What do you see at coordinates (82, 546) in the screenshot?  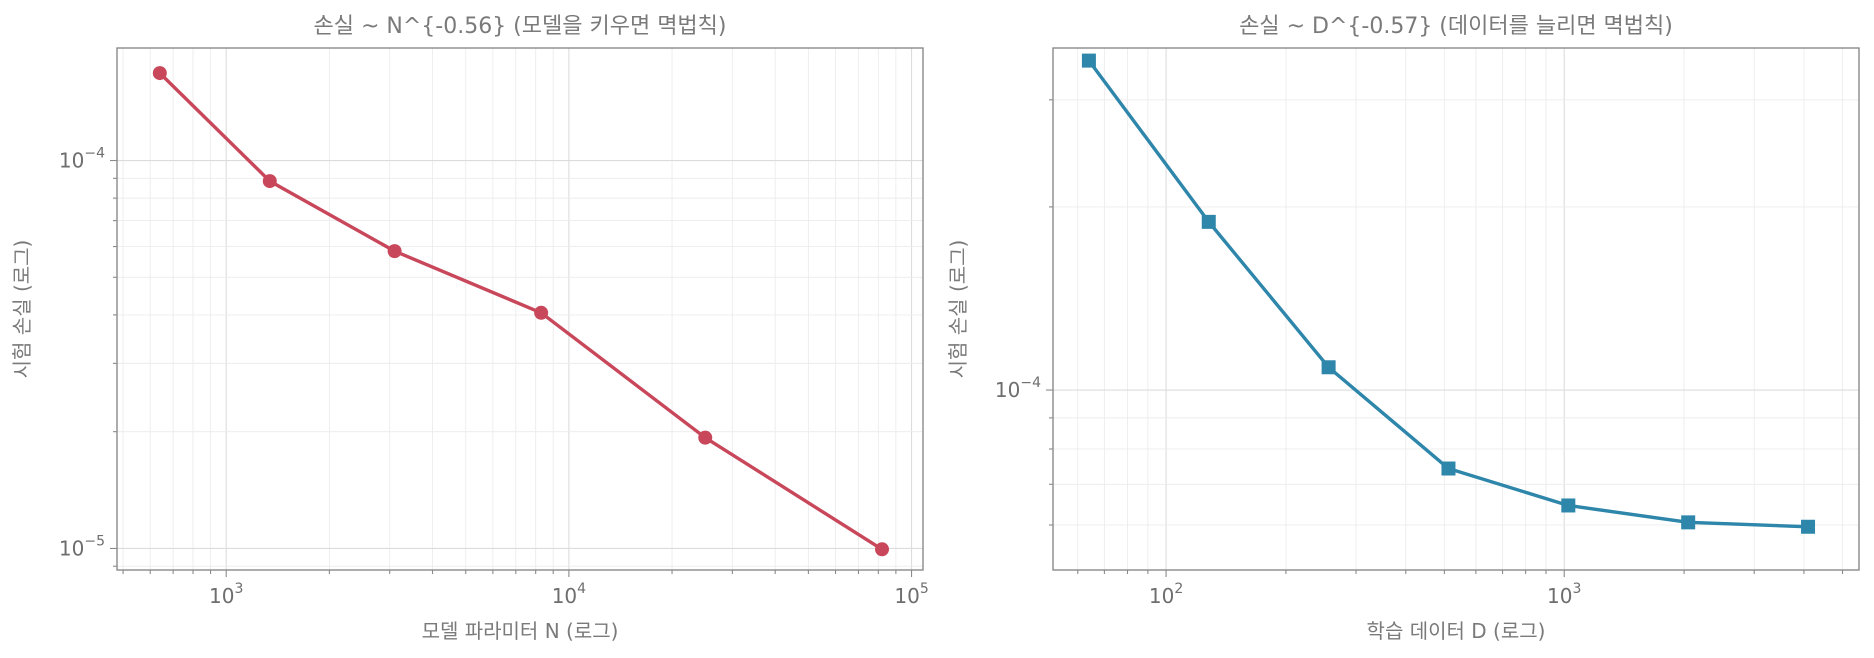 I see `y-tick-label: 10⁻⁵` at bounding box center [82, 546].